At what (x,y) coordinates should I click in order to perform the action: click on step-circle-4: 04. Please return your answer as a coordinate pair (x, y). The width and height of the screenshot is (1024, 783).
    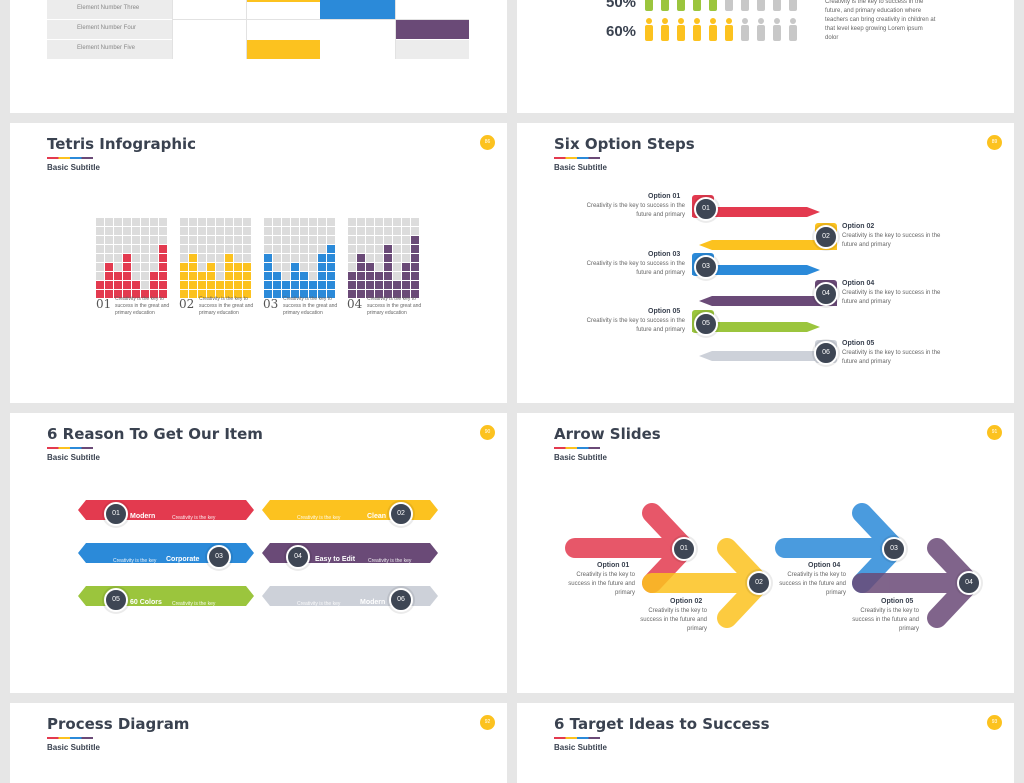
    Looking at the image, I should click on (826, 294).